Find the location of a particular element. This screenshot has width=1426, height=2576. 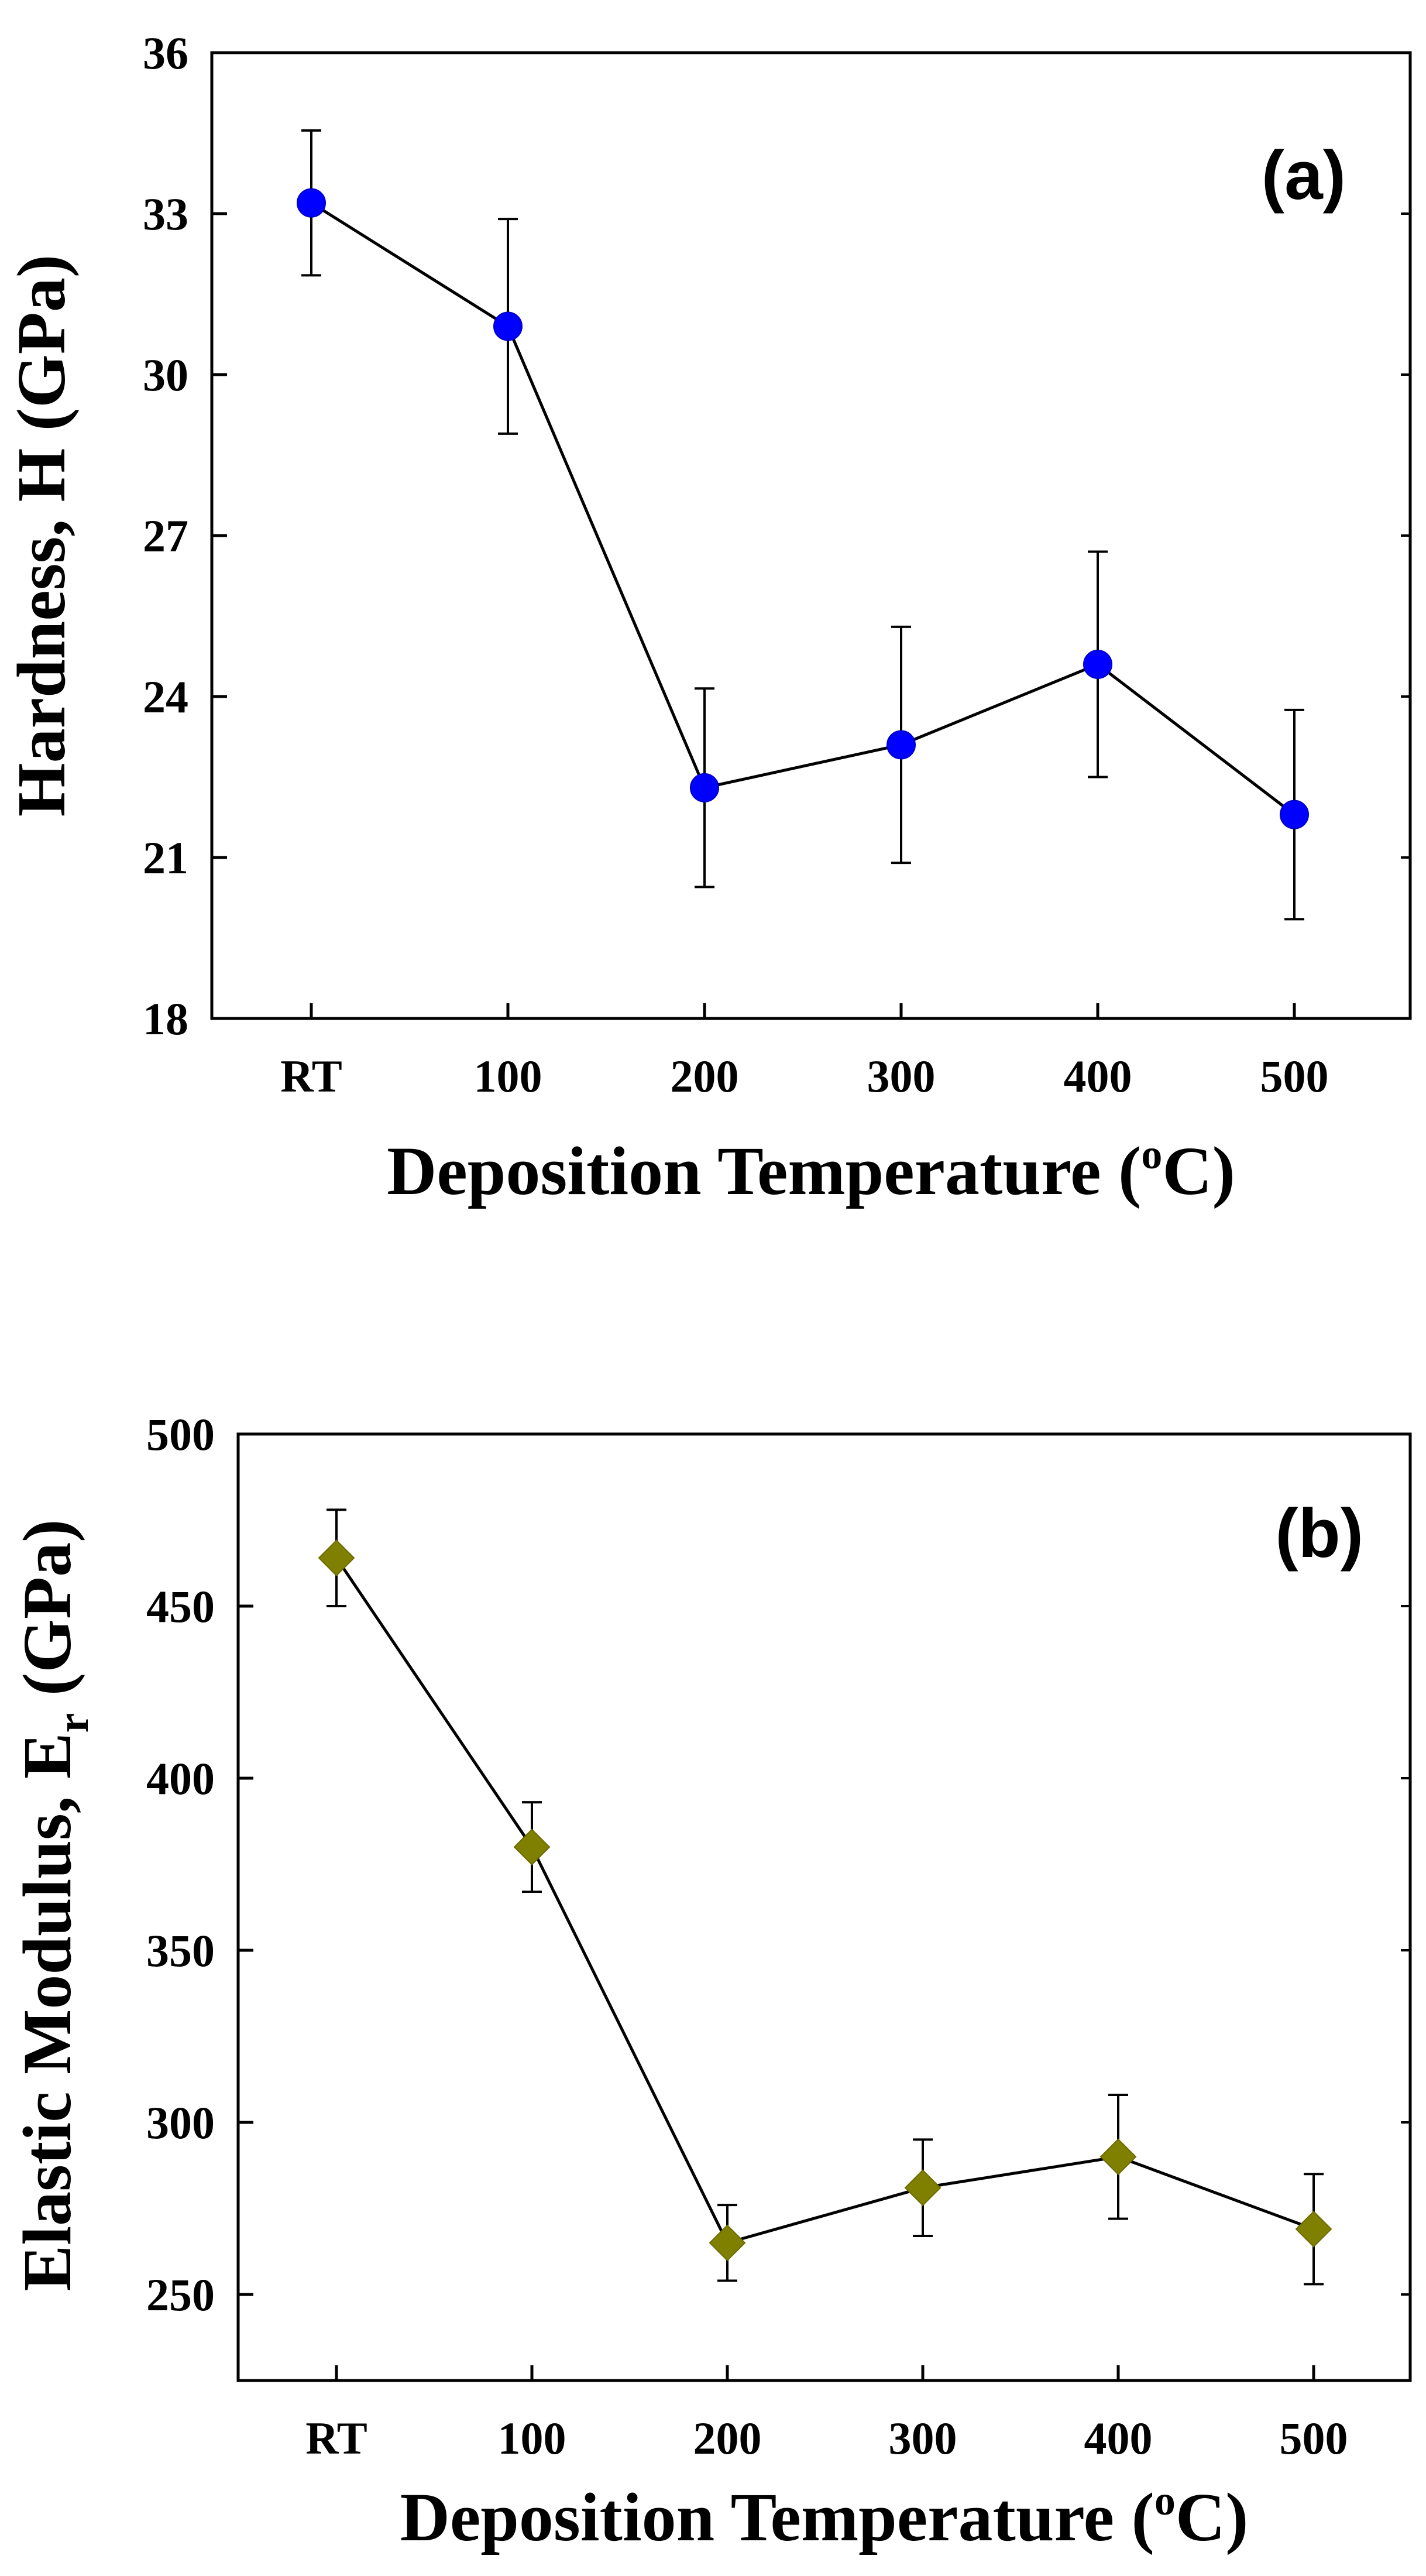

y-axis-title: Elastic Modulus, Er (GPa) is located at coordinates (53, 1905).